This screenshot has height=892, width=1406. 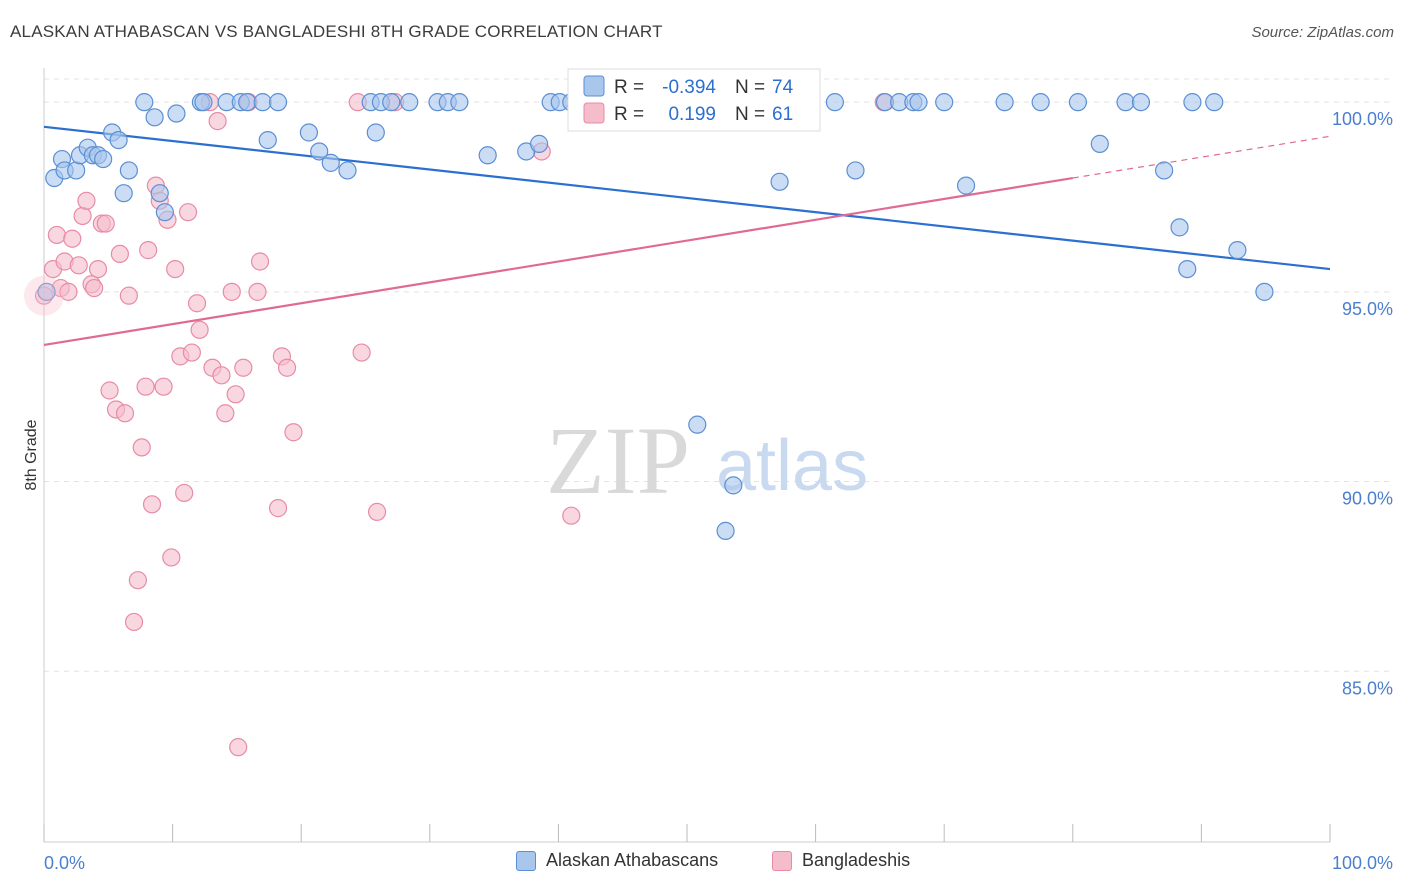 What do you see at coordinates (31, 454) in the screenshot?
I see `y-axis-label: 8th Grade` at bounding box center [31, 454].